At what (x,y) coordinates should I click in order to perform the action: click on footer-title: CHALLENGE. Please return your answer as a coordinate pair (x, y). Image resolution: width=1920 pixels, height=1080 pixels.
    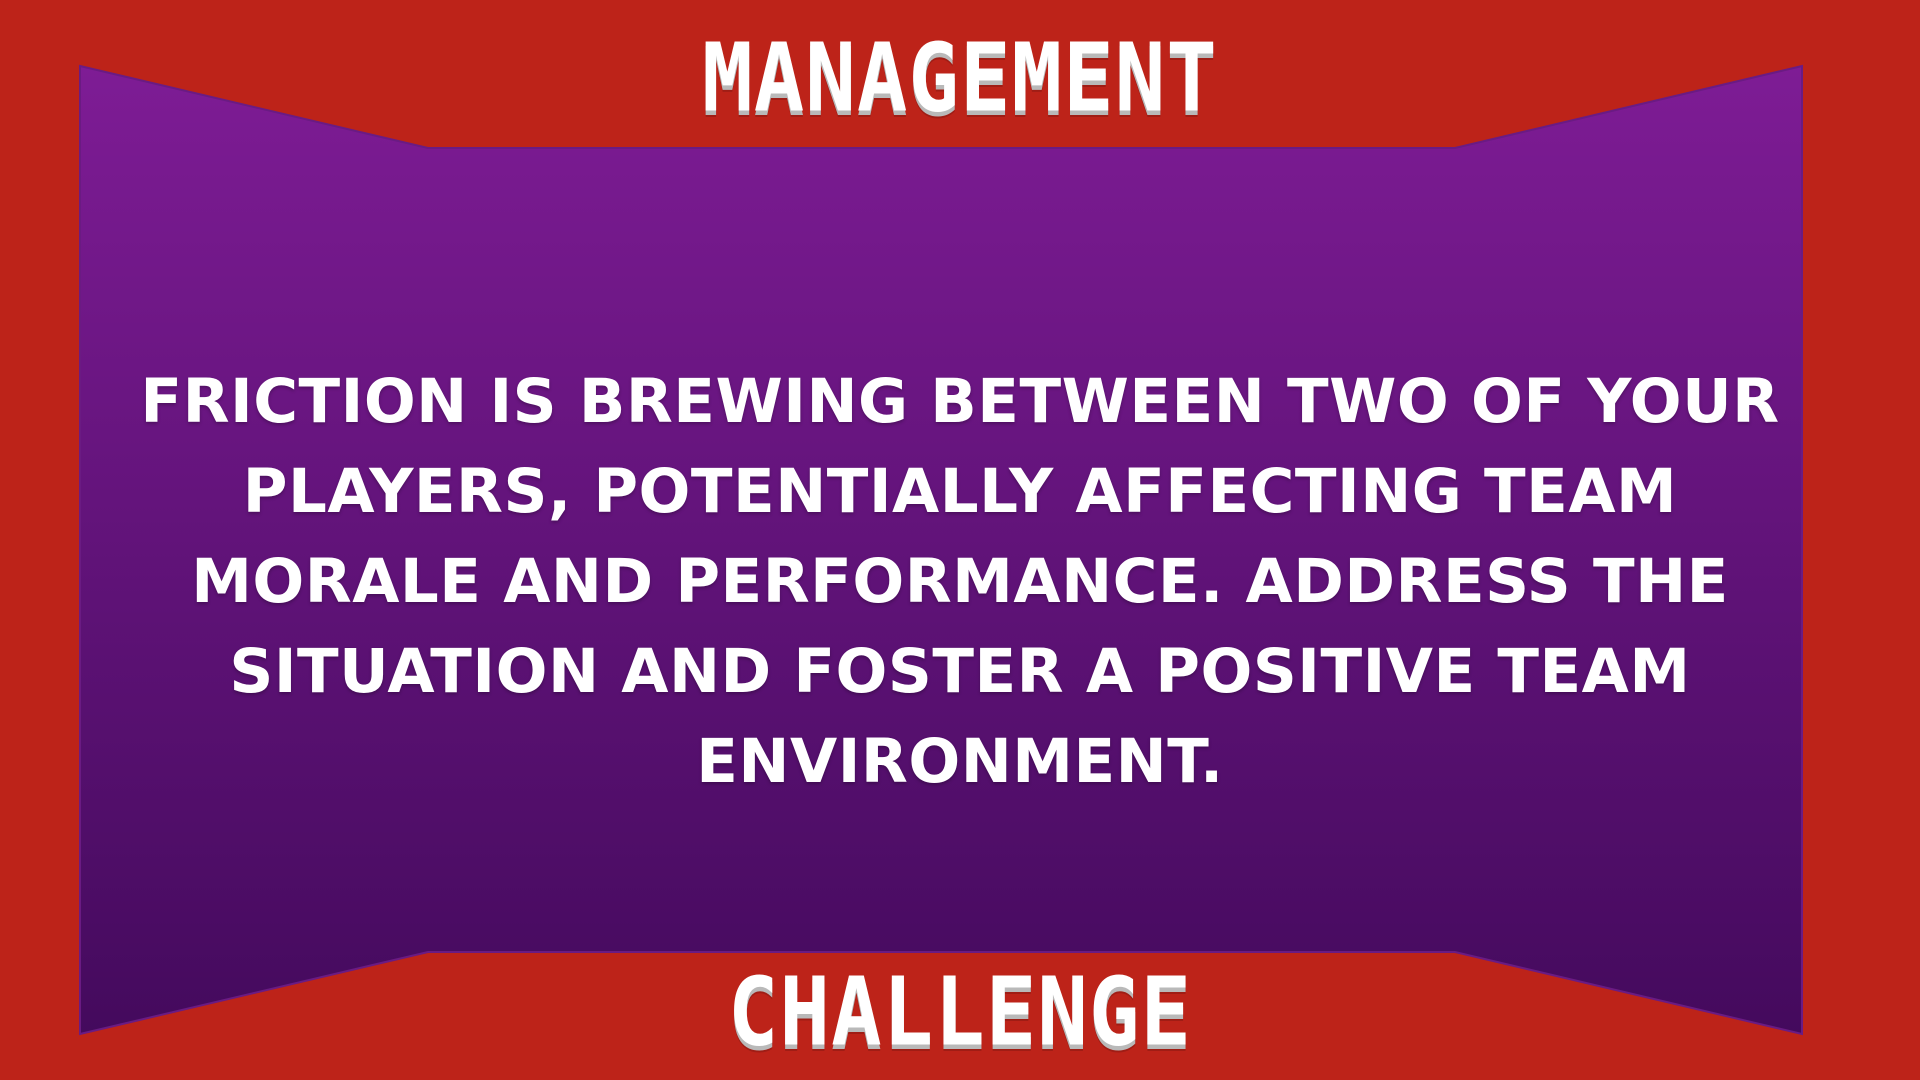
    Looking at the image, I should click on (960, 1012).